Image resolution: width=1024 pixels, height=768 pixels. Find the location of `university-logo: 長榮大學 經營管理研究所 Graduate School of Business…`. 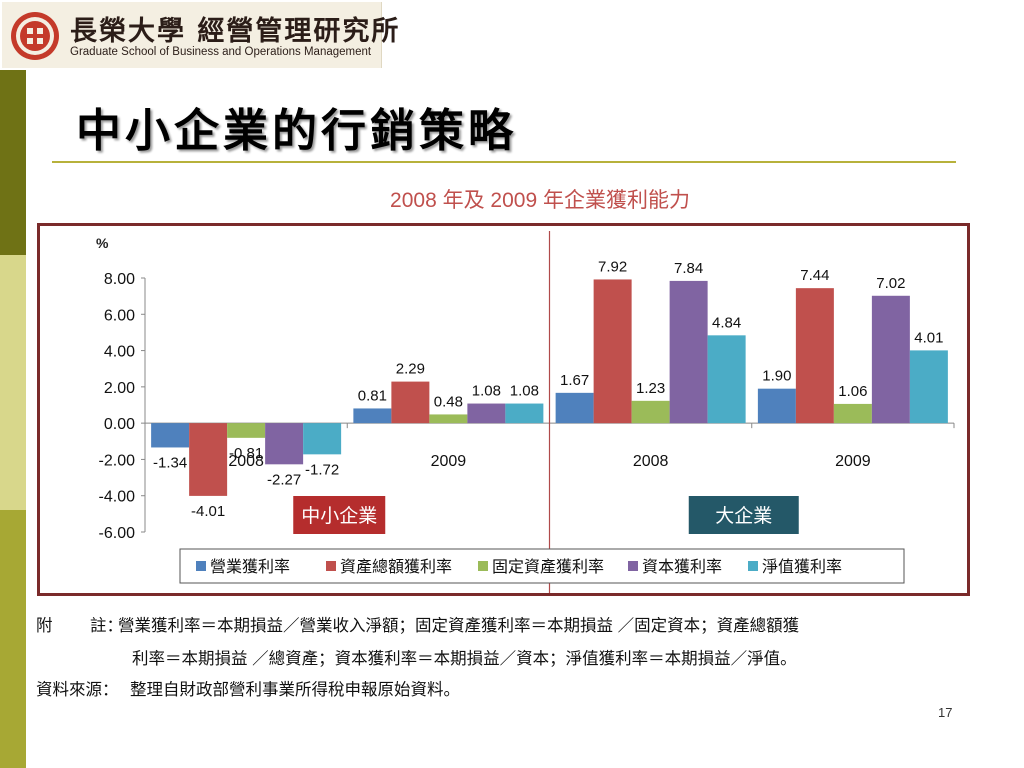

university-logo: 長榮大學 經營管理研究所 Graduate School of Business… is located at coordinates (200, 35).